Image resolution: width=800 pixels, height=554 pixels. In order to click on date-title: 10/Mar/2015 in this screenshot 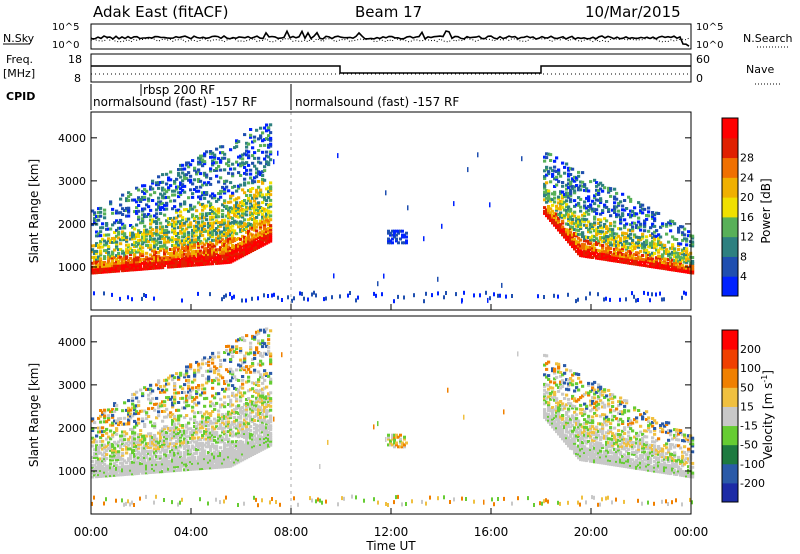, I will do `click(633, 12)`.